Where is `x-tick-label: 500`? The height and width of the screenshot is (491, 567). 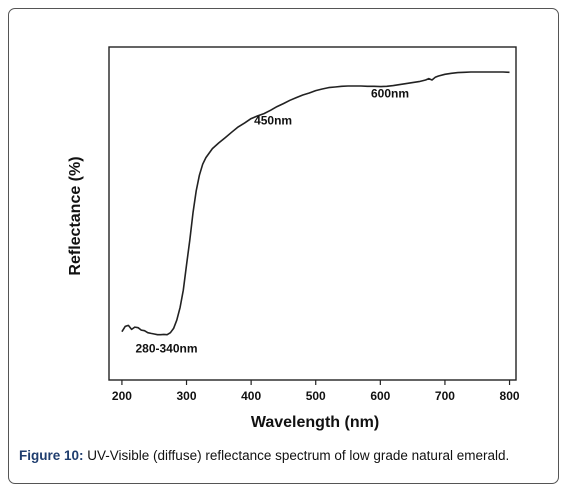
x-tick-label: 500 is located at coordinates (316, 396).